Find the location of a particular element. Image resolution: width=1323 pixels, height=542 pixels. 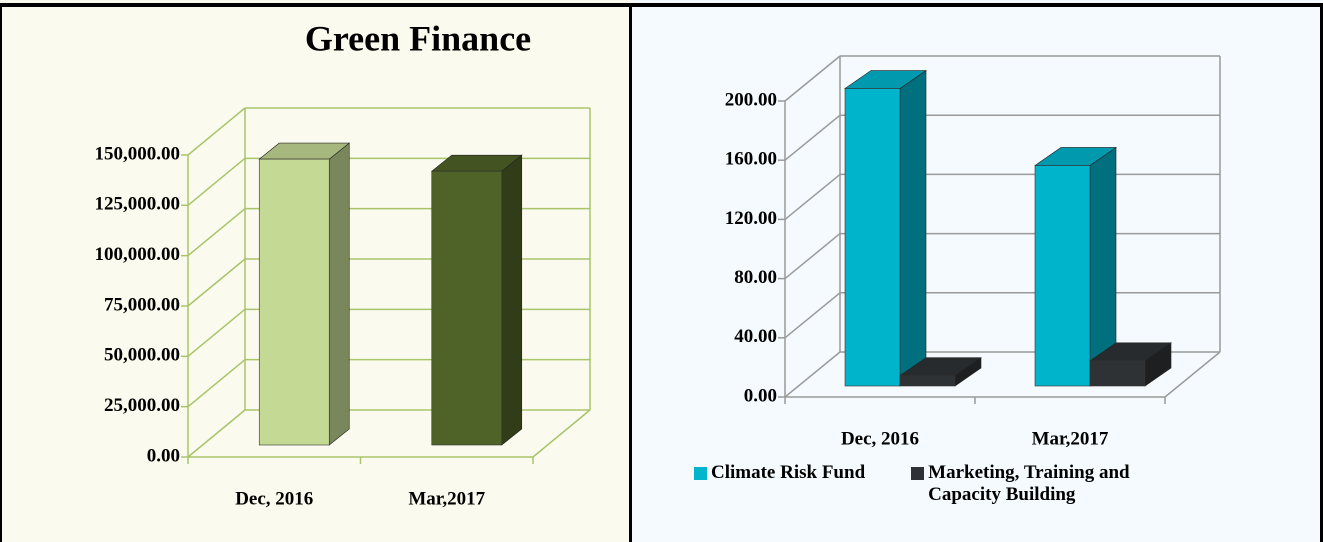

y-tick-label: 75,000.00 is located at coordinates (142, 304).